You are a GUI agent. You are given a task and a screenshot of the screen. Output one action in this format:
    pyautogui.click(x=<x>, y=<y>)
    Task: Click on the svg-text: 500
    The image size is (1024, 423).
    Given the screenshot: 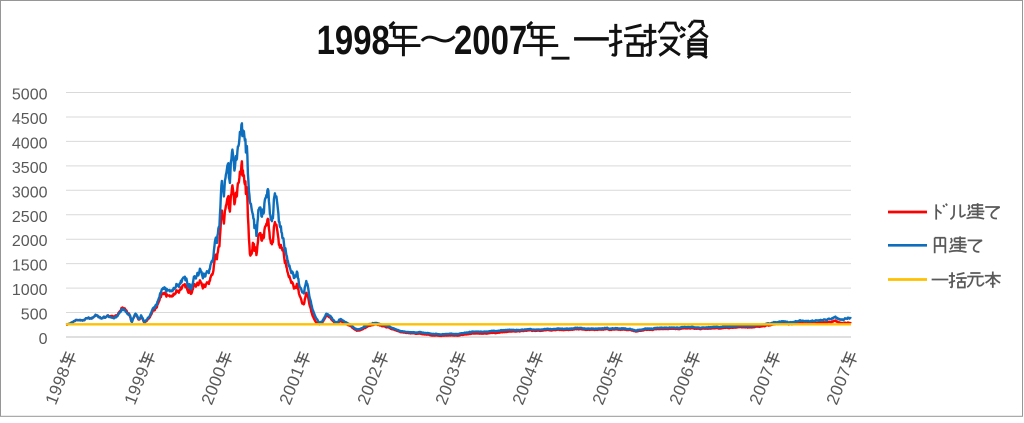 What is the action you would take?
    pyautogui.click(x=34, y=315)
    